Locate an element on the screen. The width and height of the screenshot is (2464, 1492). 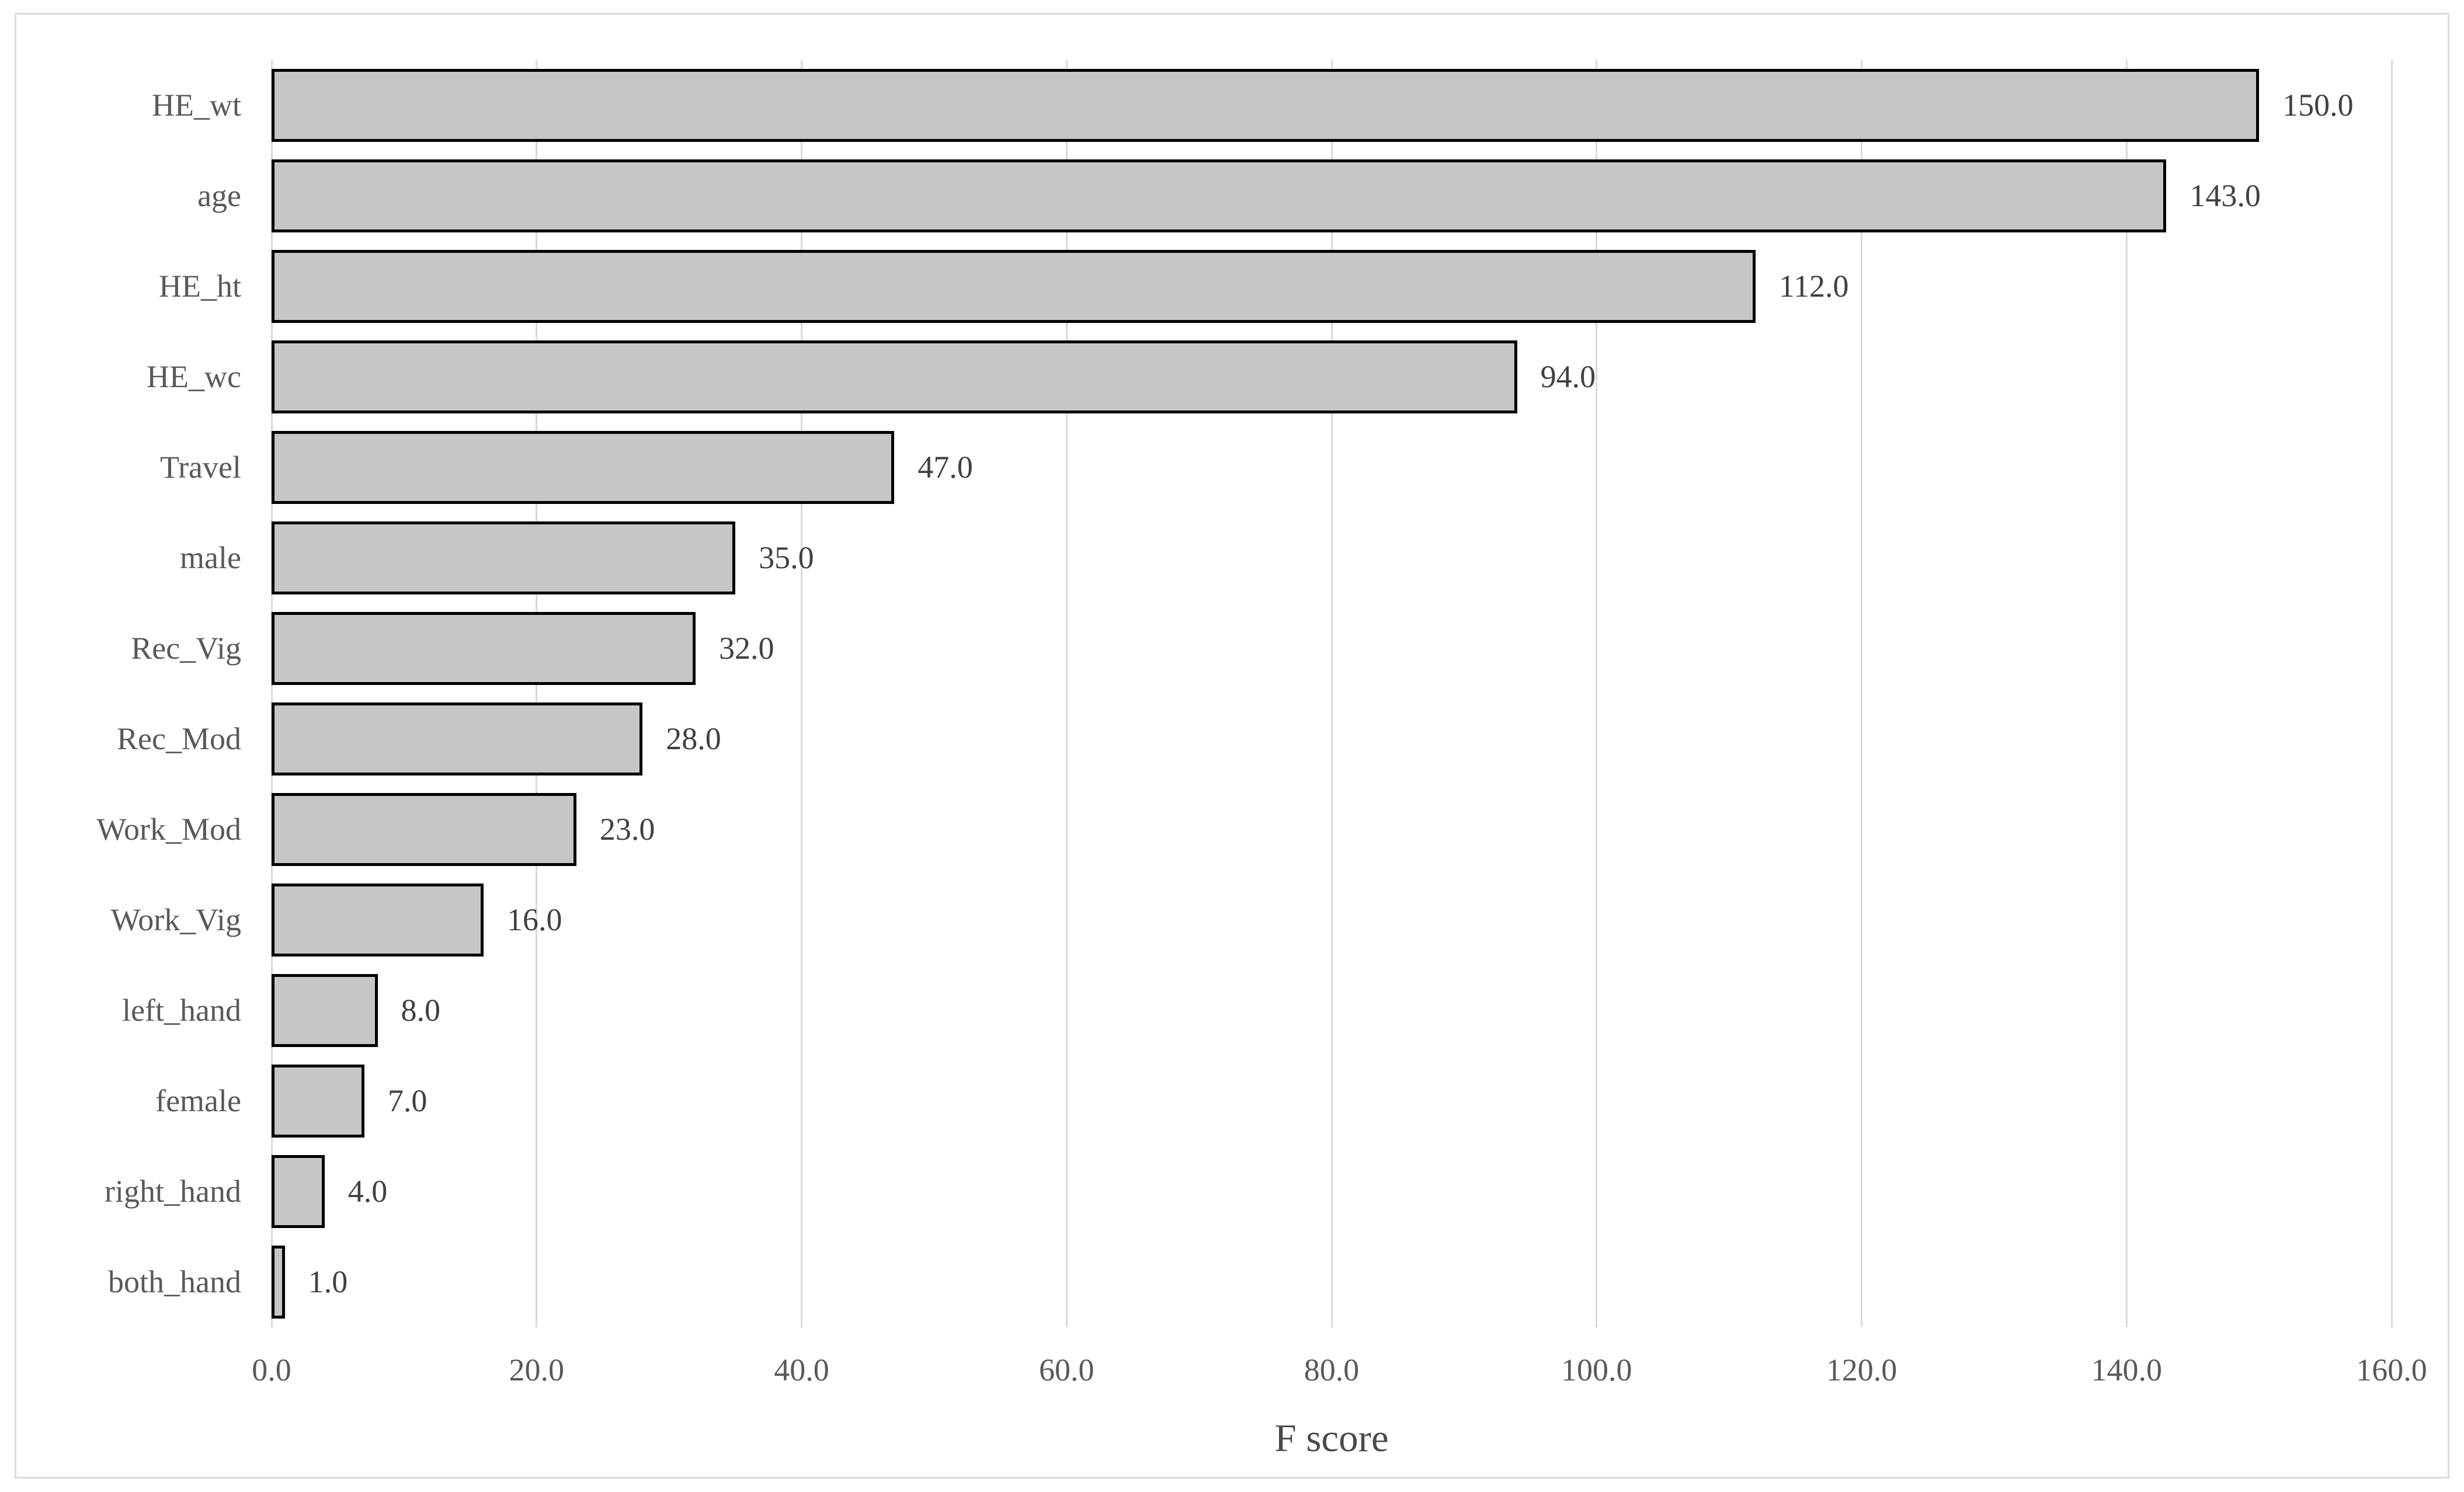
bar-male is located at coordinates (504, 557).